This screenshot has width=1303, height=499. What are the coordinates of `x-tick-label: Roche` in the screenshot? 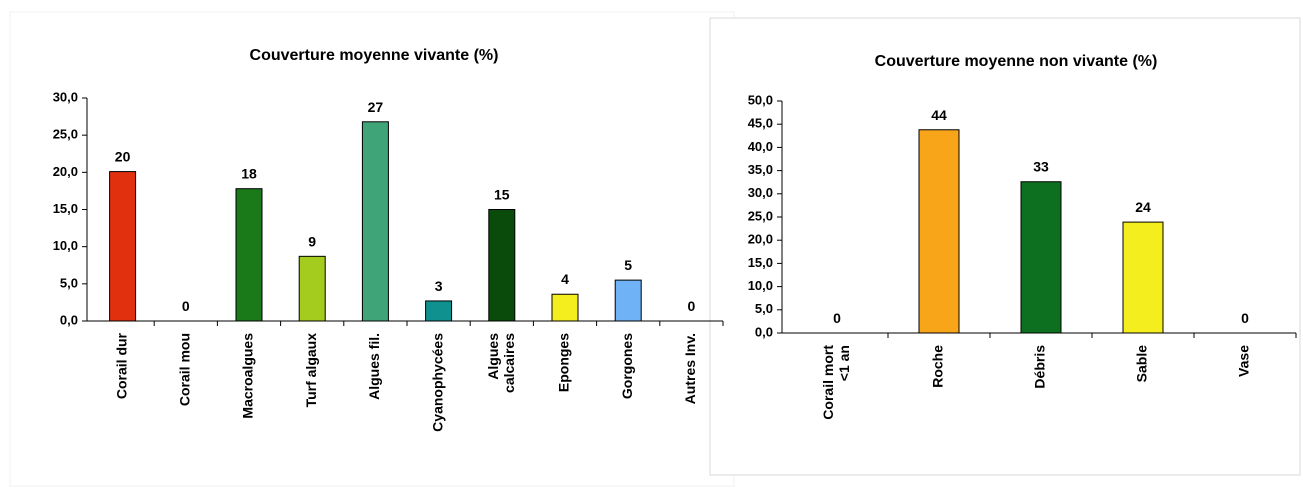 It's located at (938, 366).